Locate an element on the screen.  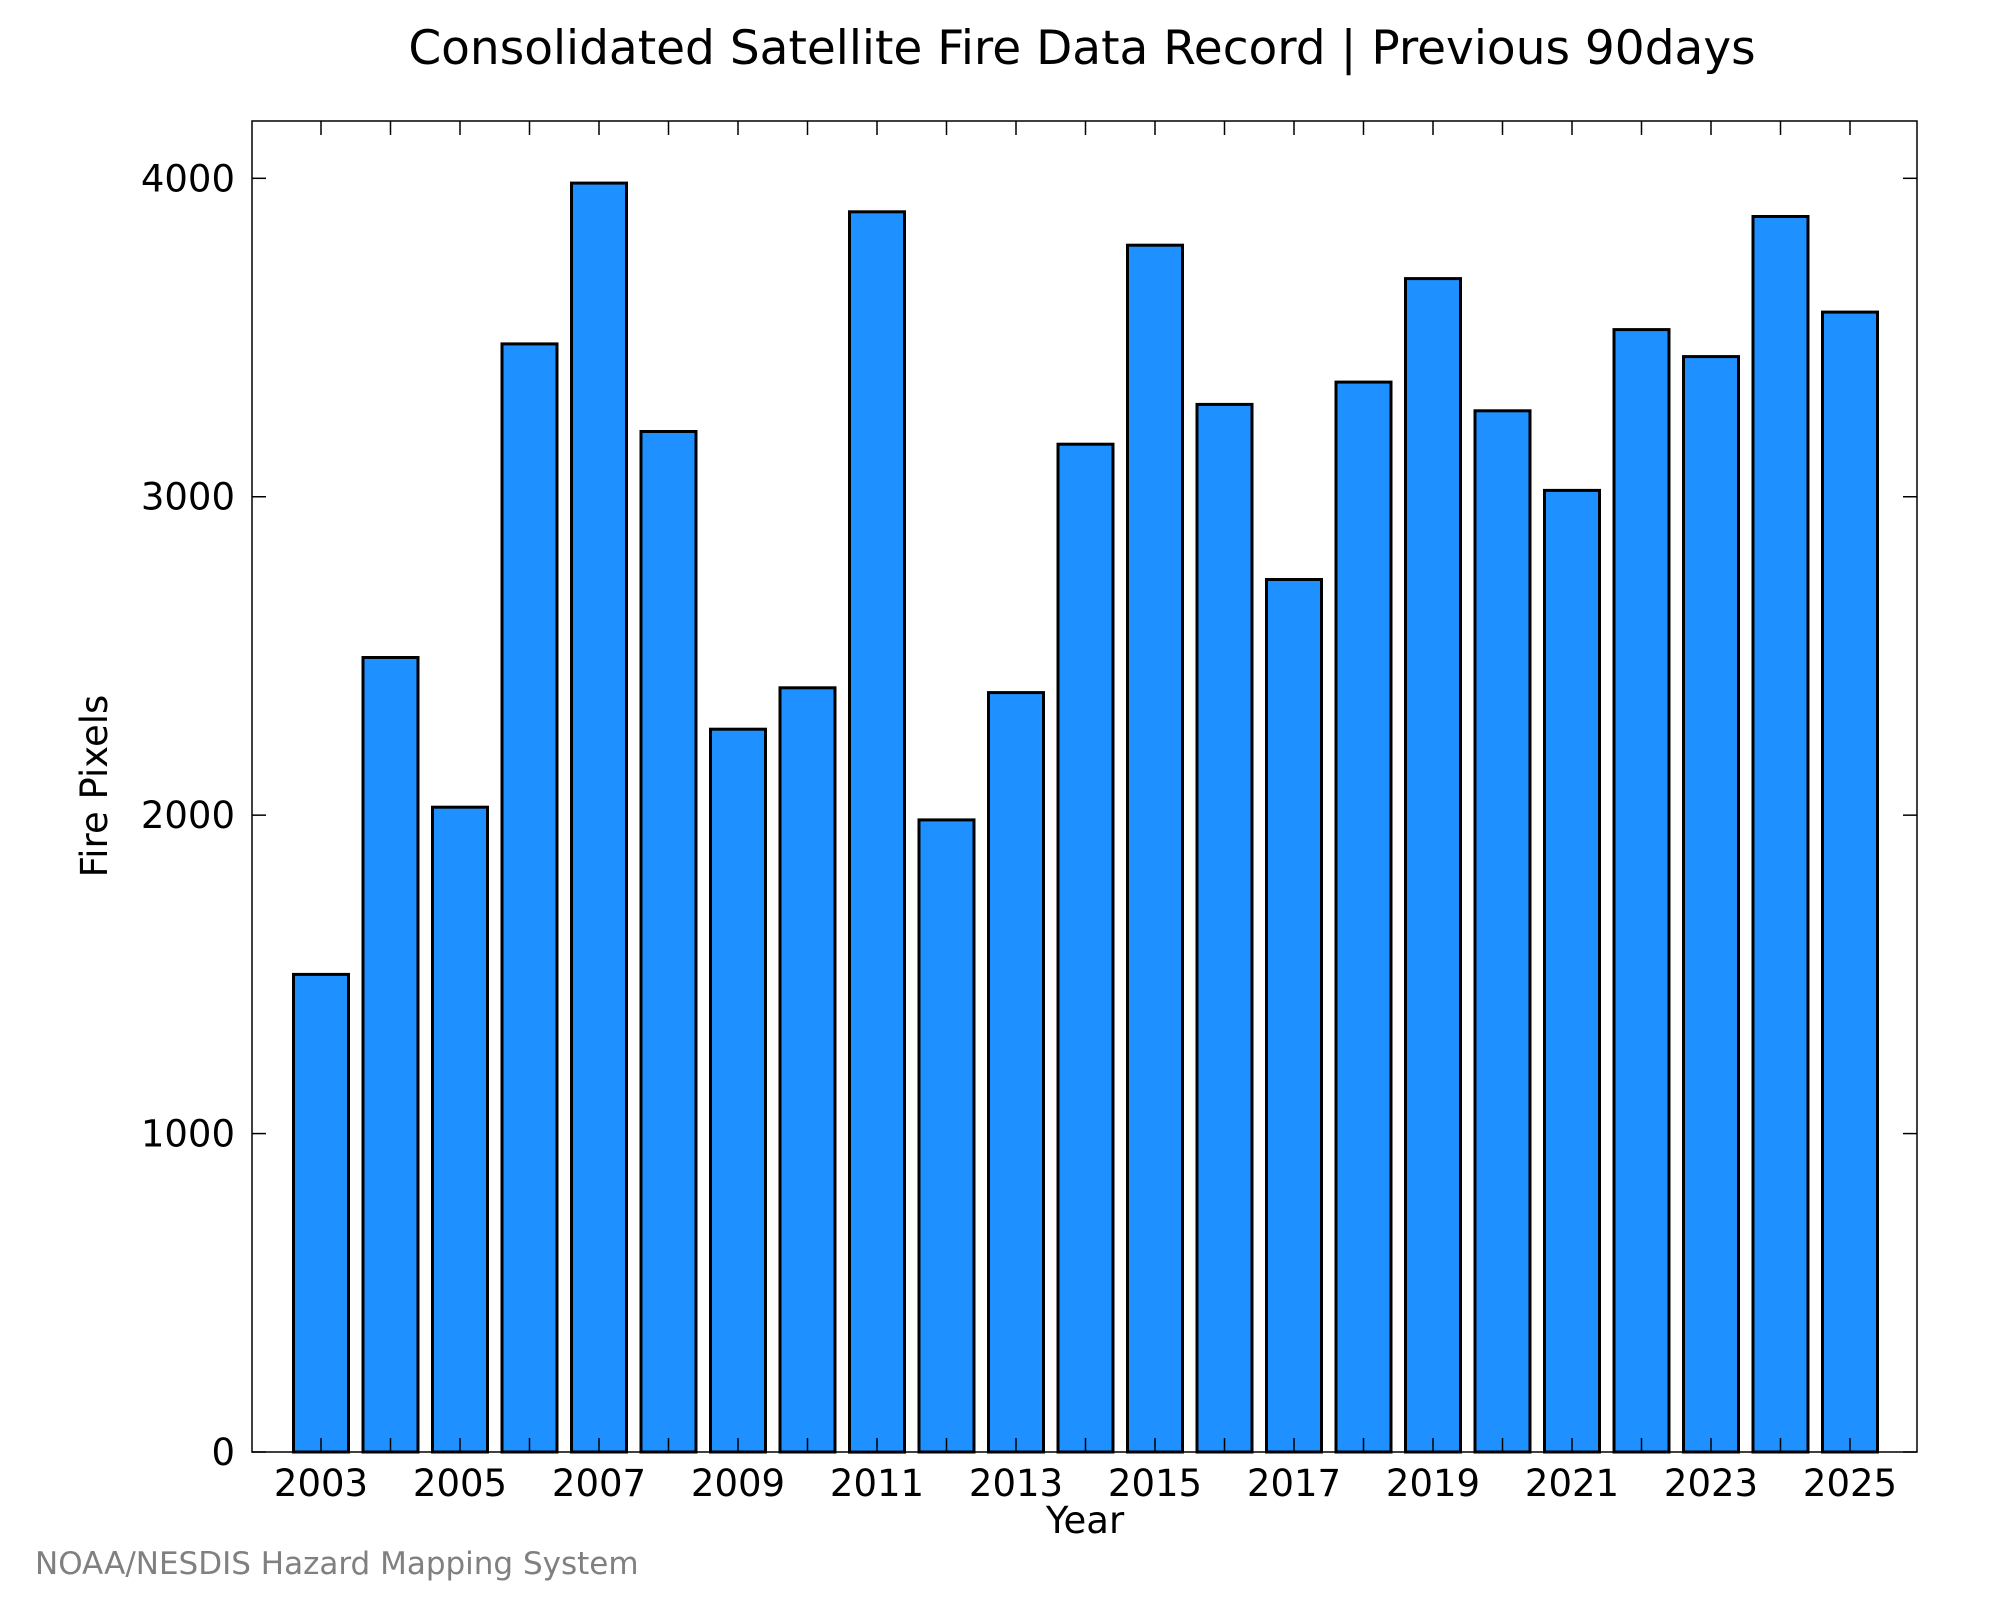
bar-2015 is located at coordinates (1155, 848).